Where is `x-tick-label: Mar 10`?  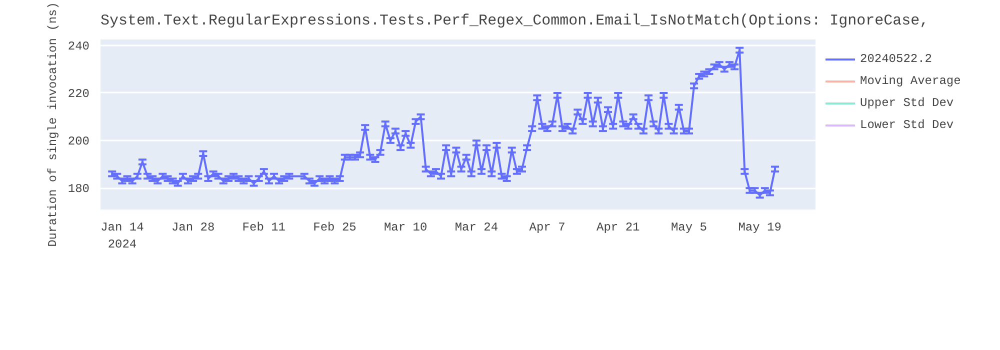
x-tick-label: Mar 10 is located at coordinates (406, 227).